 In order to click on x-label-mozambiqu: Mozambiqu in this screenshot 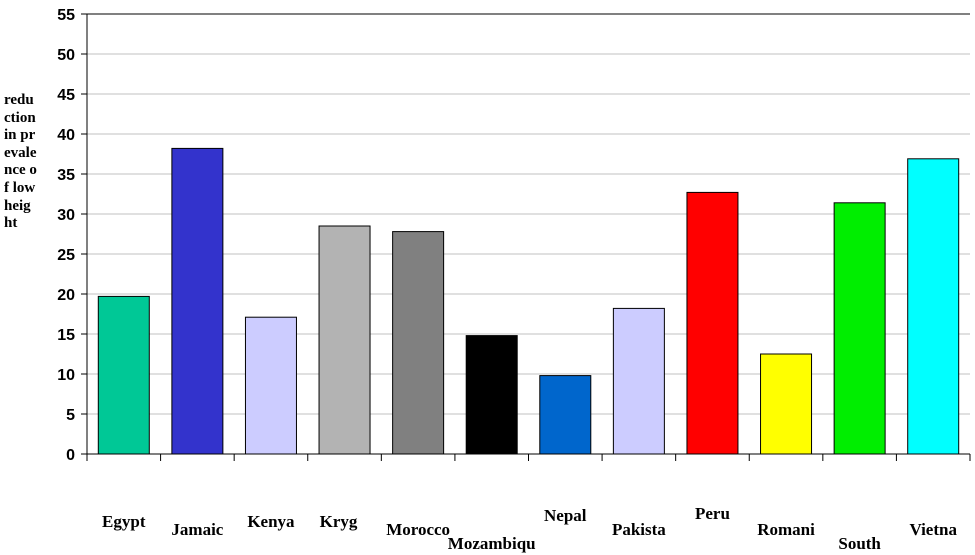, I will do `click(492, 543)`.